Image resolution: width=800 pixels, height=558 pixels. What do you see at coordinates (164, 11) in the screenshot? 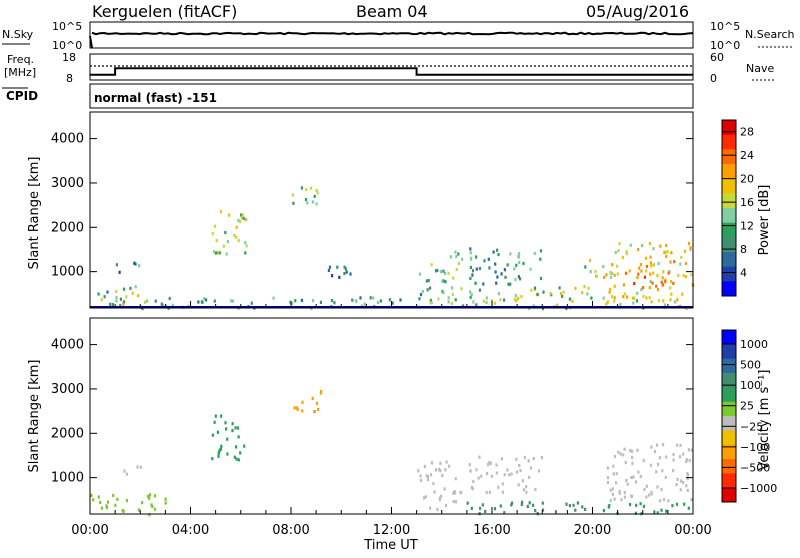
I see `station-title: Kerguelen (fitACF)` at bounding box center [164, 11].